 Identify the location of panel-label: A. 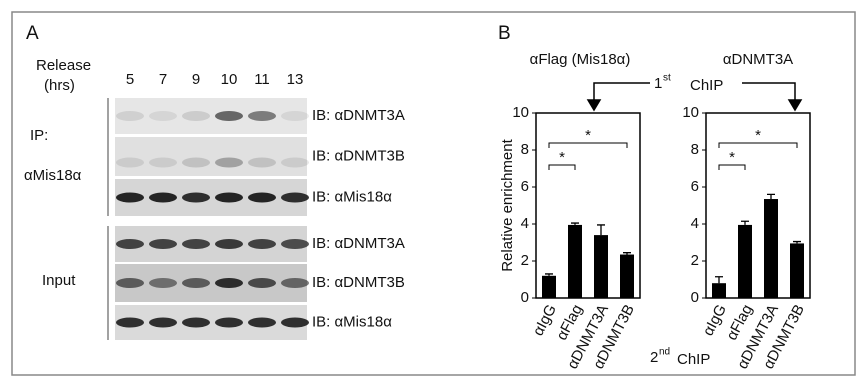
(32, 33).